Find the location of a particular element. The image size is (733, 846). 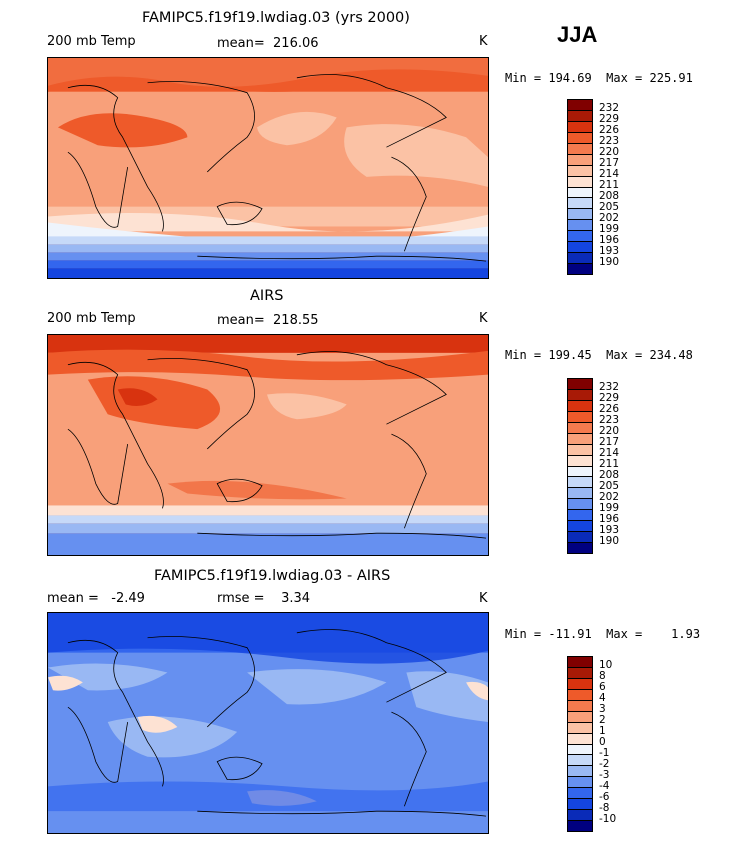

panel2-cbar-label: 196 is located at coordinates (609, 519).